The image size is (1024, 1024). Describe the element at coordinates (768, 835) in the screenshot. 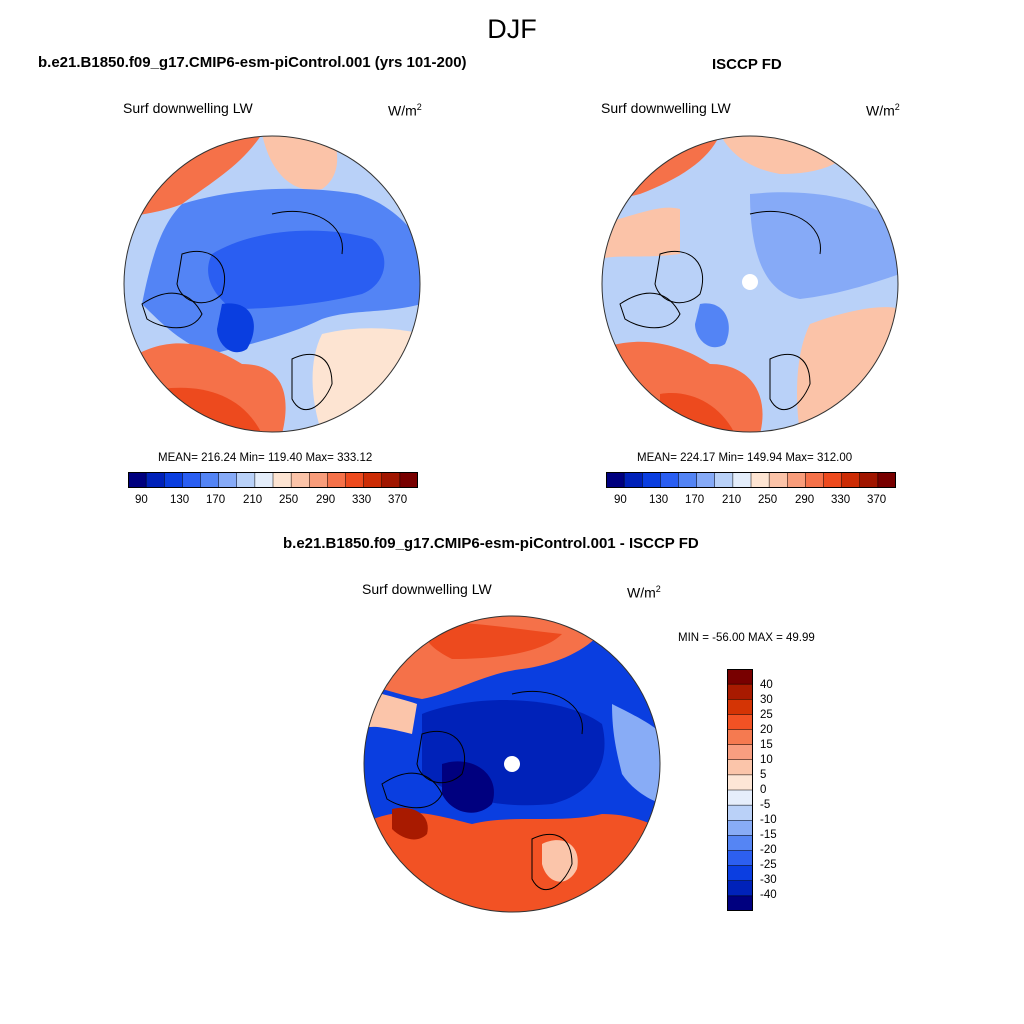

I see `diff-colorbar-tick: -15` at that location.